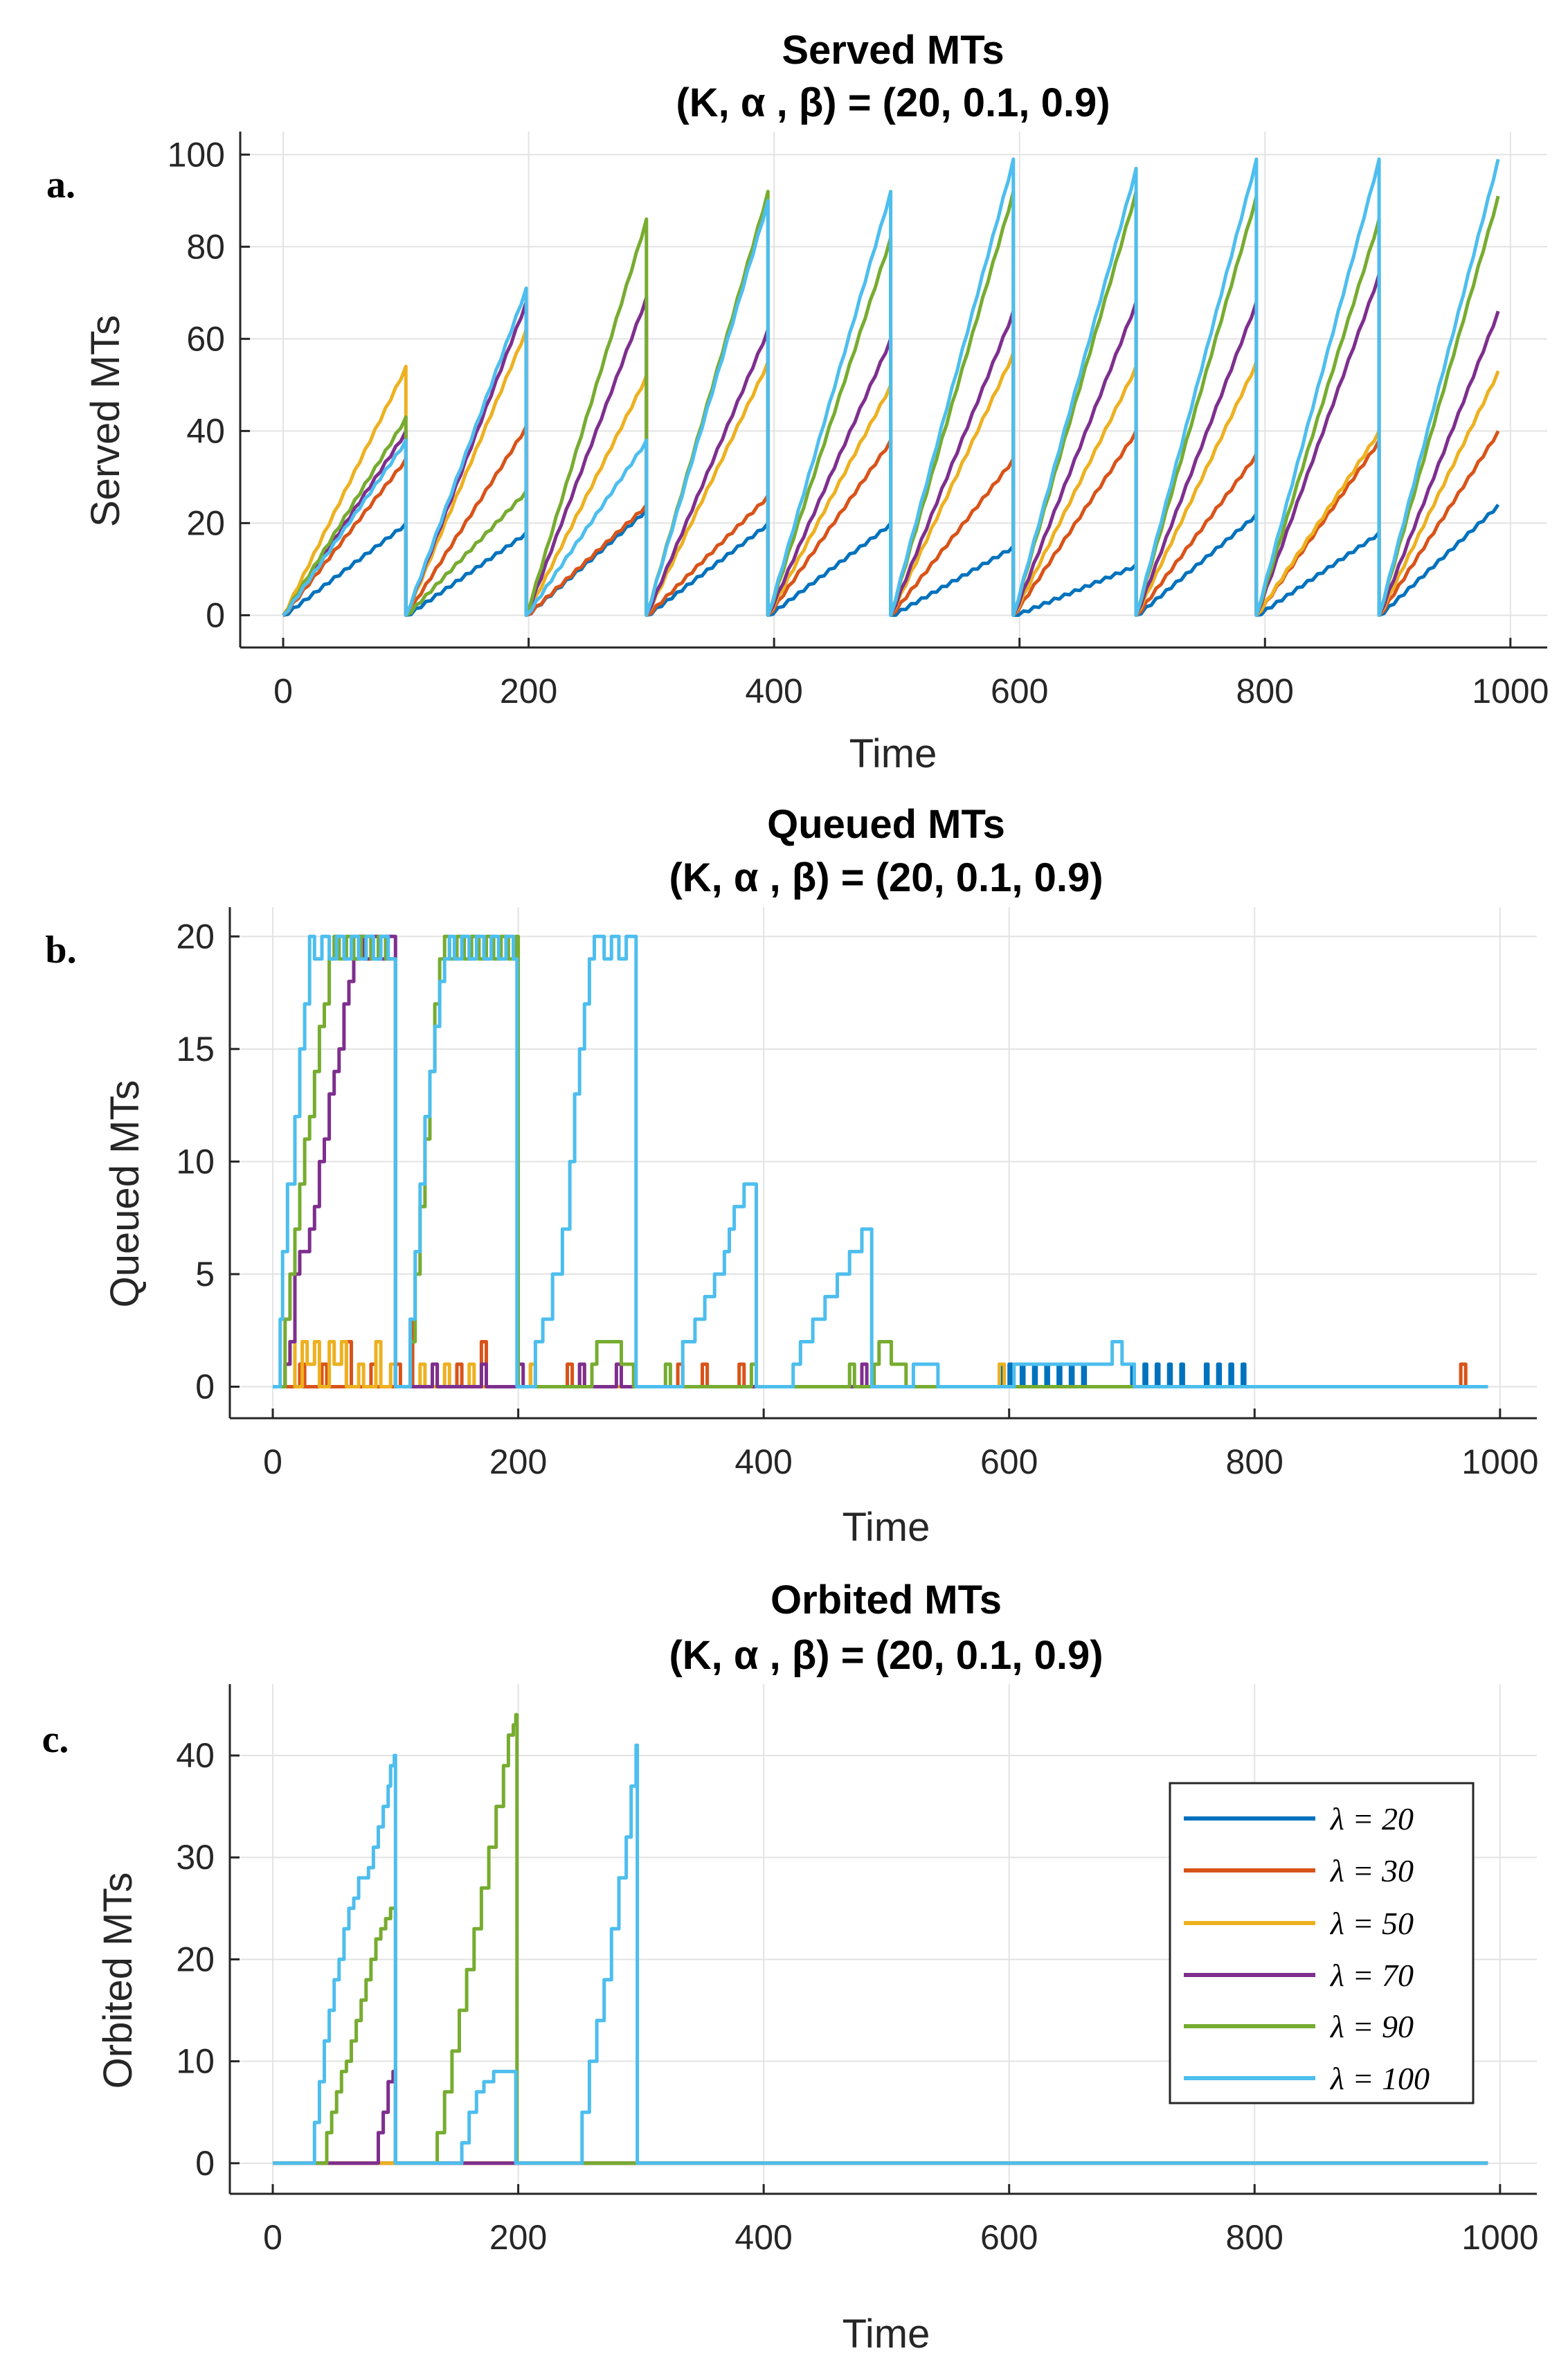 This screenshot has height=2360, width=1568. I want to click on y-tick-label: 30, so click(196, 1858).